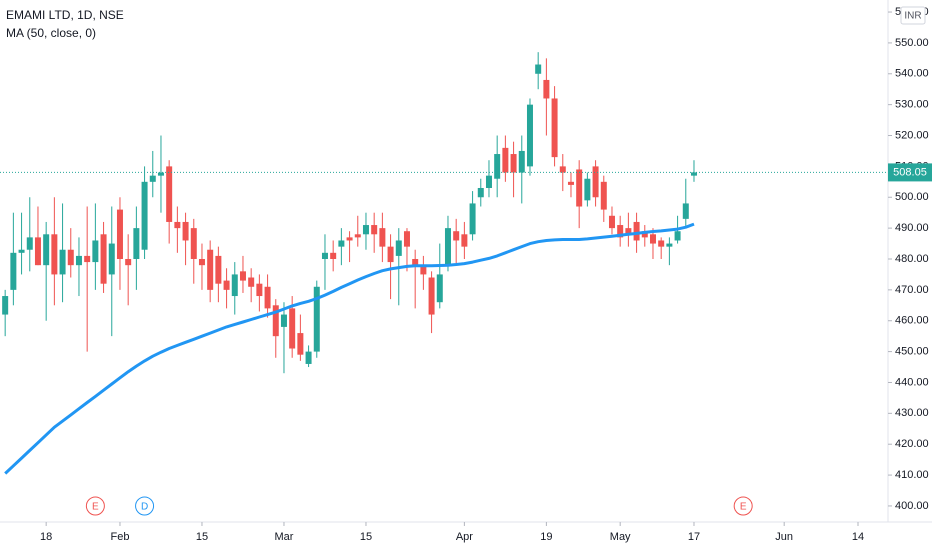  Describe the element at coordinates (283, 537) in the screenshot. I see `x-tick-label: Mar` at that location.